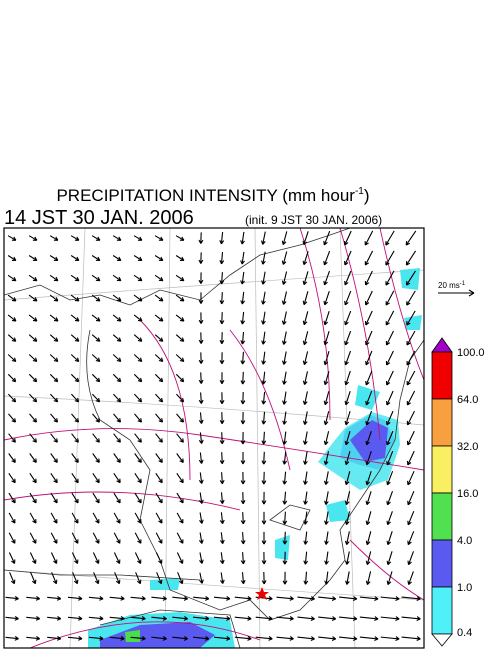  Describe the element at coordinates (442, 640) in the screenshot. I see `colorbar-underflow` at that location.